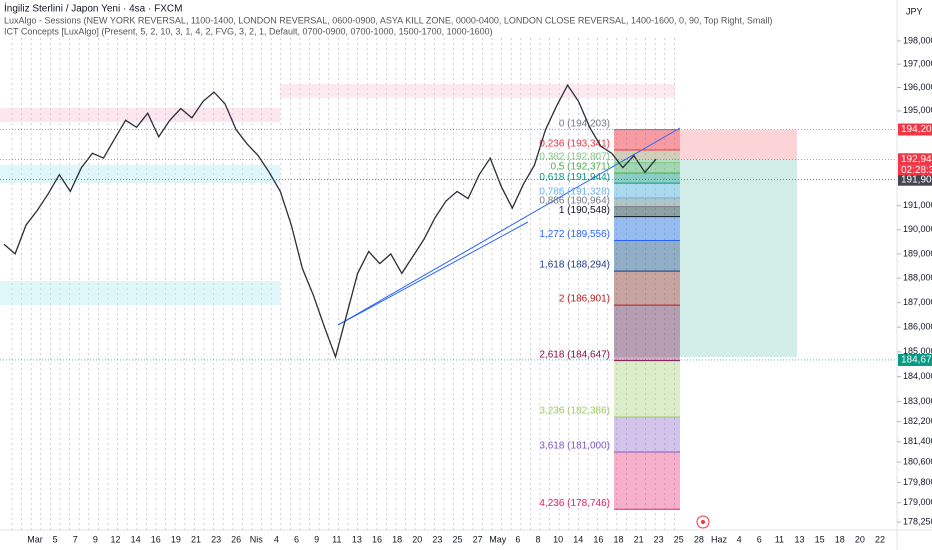 Image resolution: width=932 pixels, height=550 pixels. I want to click on x-tick-label: May, so click(498, 539).